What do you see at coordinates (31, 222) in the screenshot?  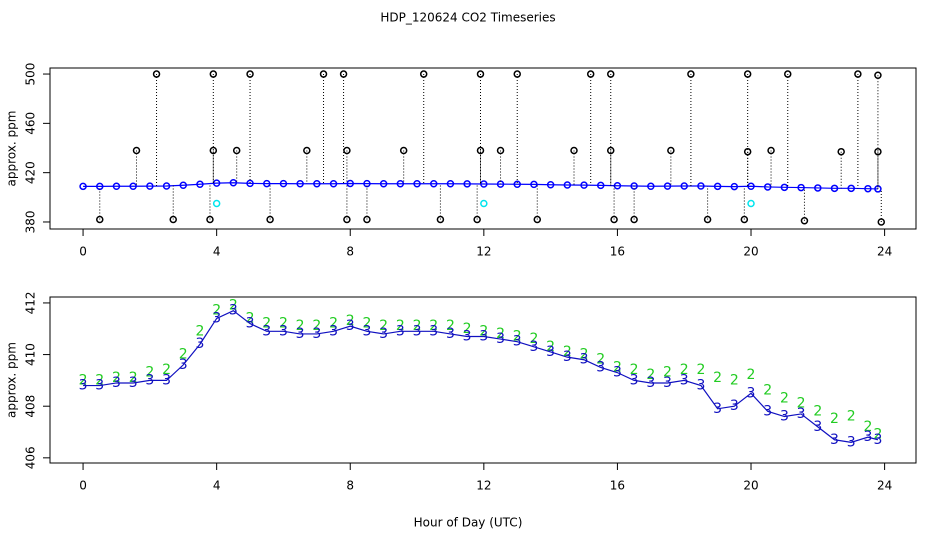 I see `y-tick-label: 380` at bounding box center [31, 222].